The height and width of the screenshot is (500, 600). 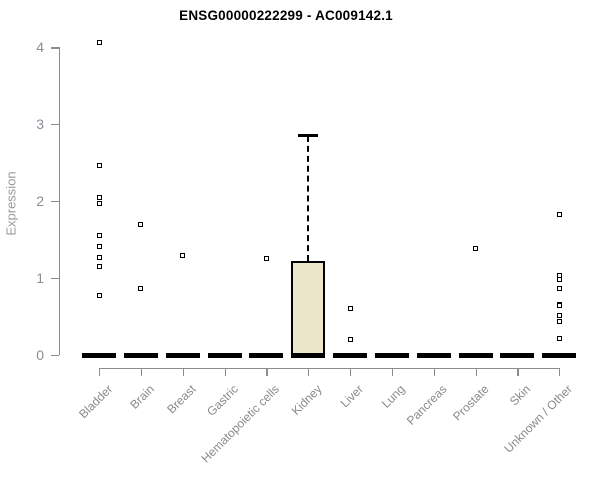 What do you see at coordinates (40, 201) in the screenshot?
I see `y-tick-label: 2` at bounding box center [40, 201].